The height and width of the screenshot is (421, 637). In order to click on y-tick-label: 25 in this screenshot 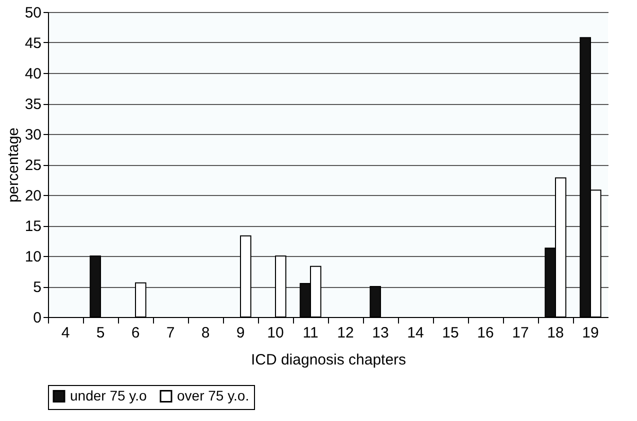, I will do `click(33, 165)`.